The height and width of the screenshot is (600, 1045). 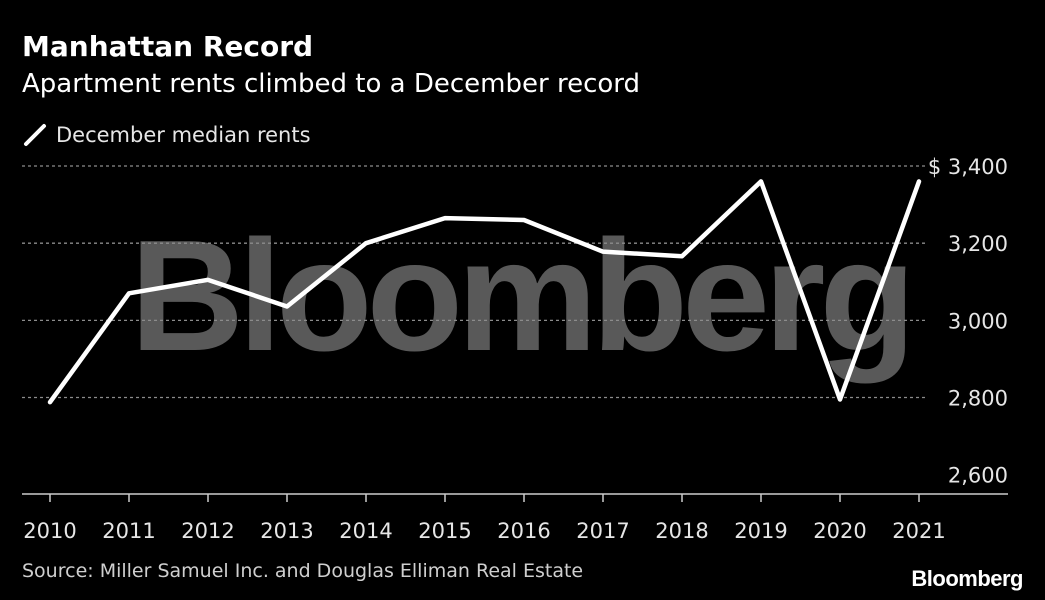 I want to click on x-tick-label: 2016, so click(x=523, y=531).